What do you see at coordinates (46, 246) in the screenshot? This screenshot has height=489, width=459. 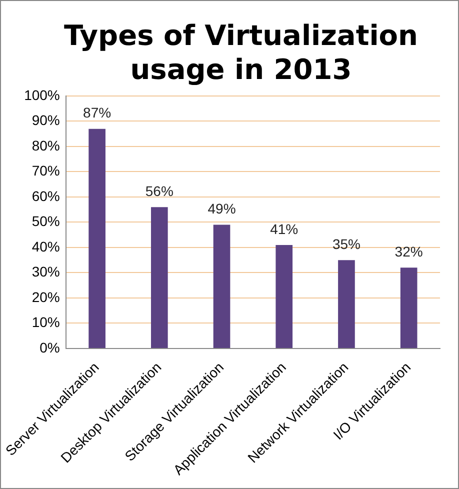 I see `y-tick-label: 40%` at bounding box center [46, 246].